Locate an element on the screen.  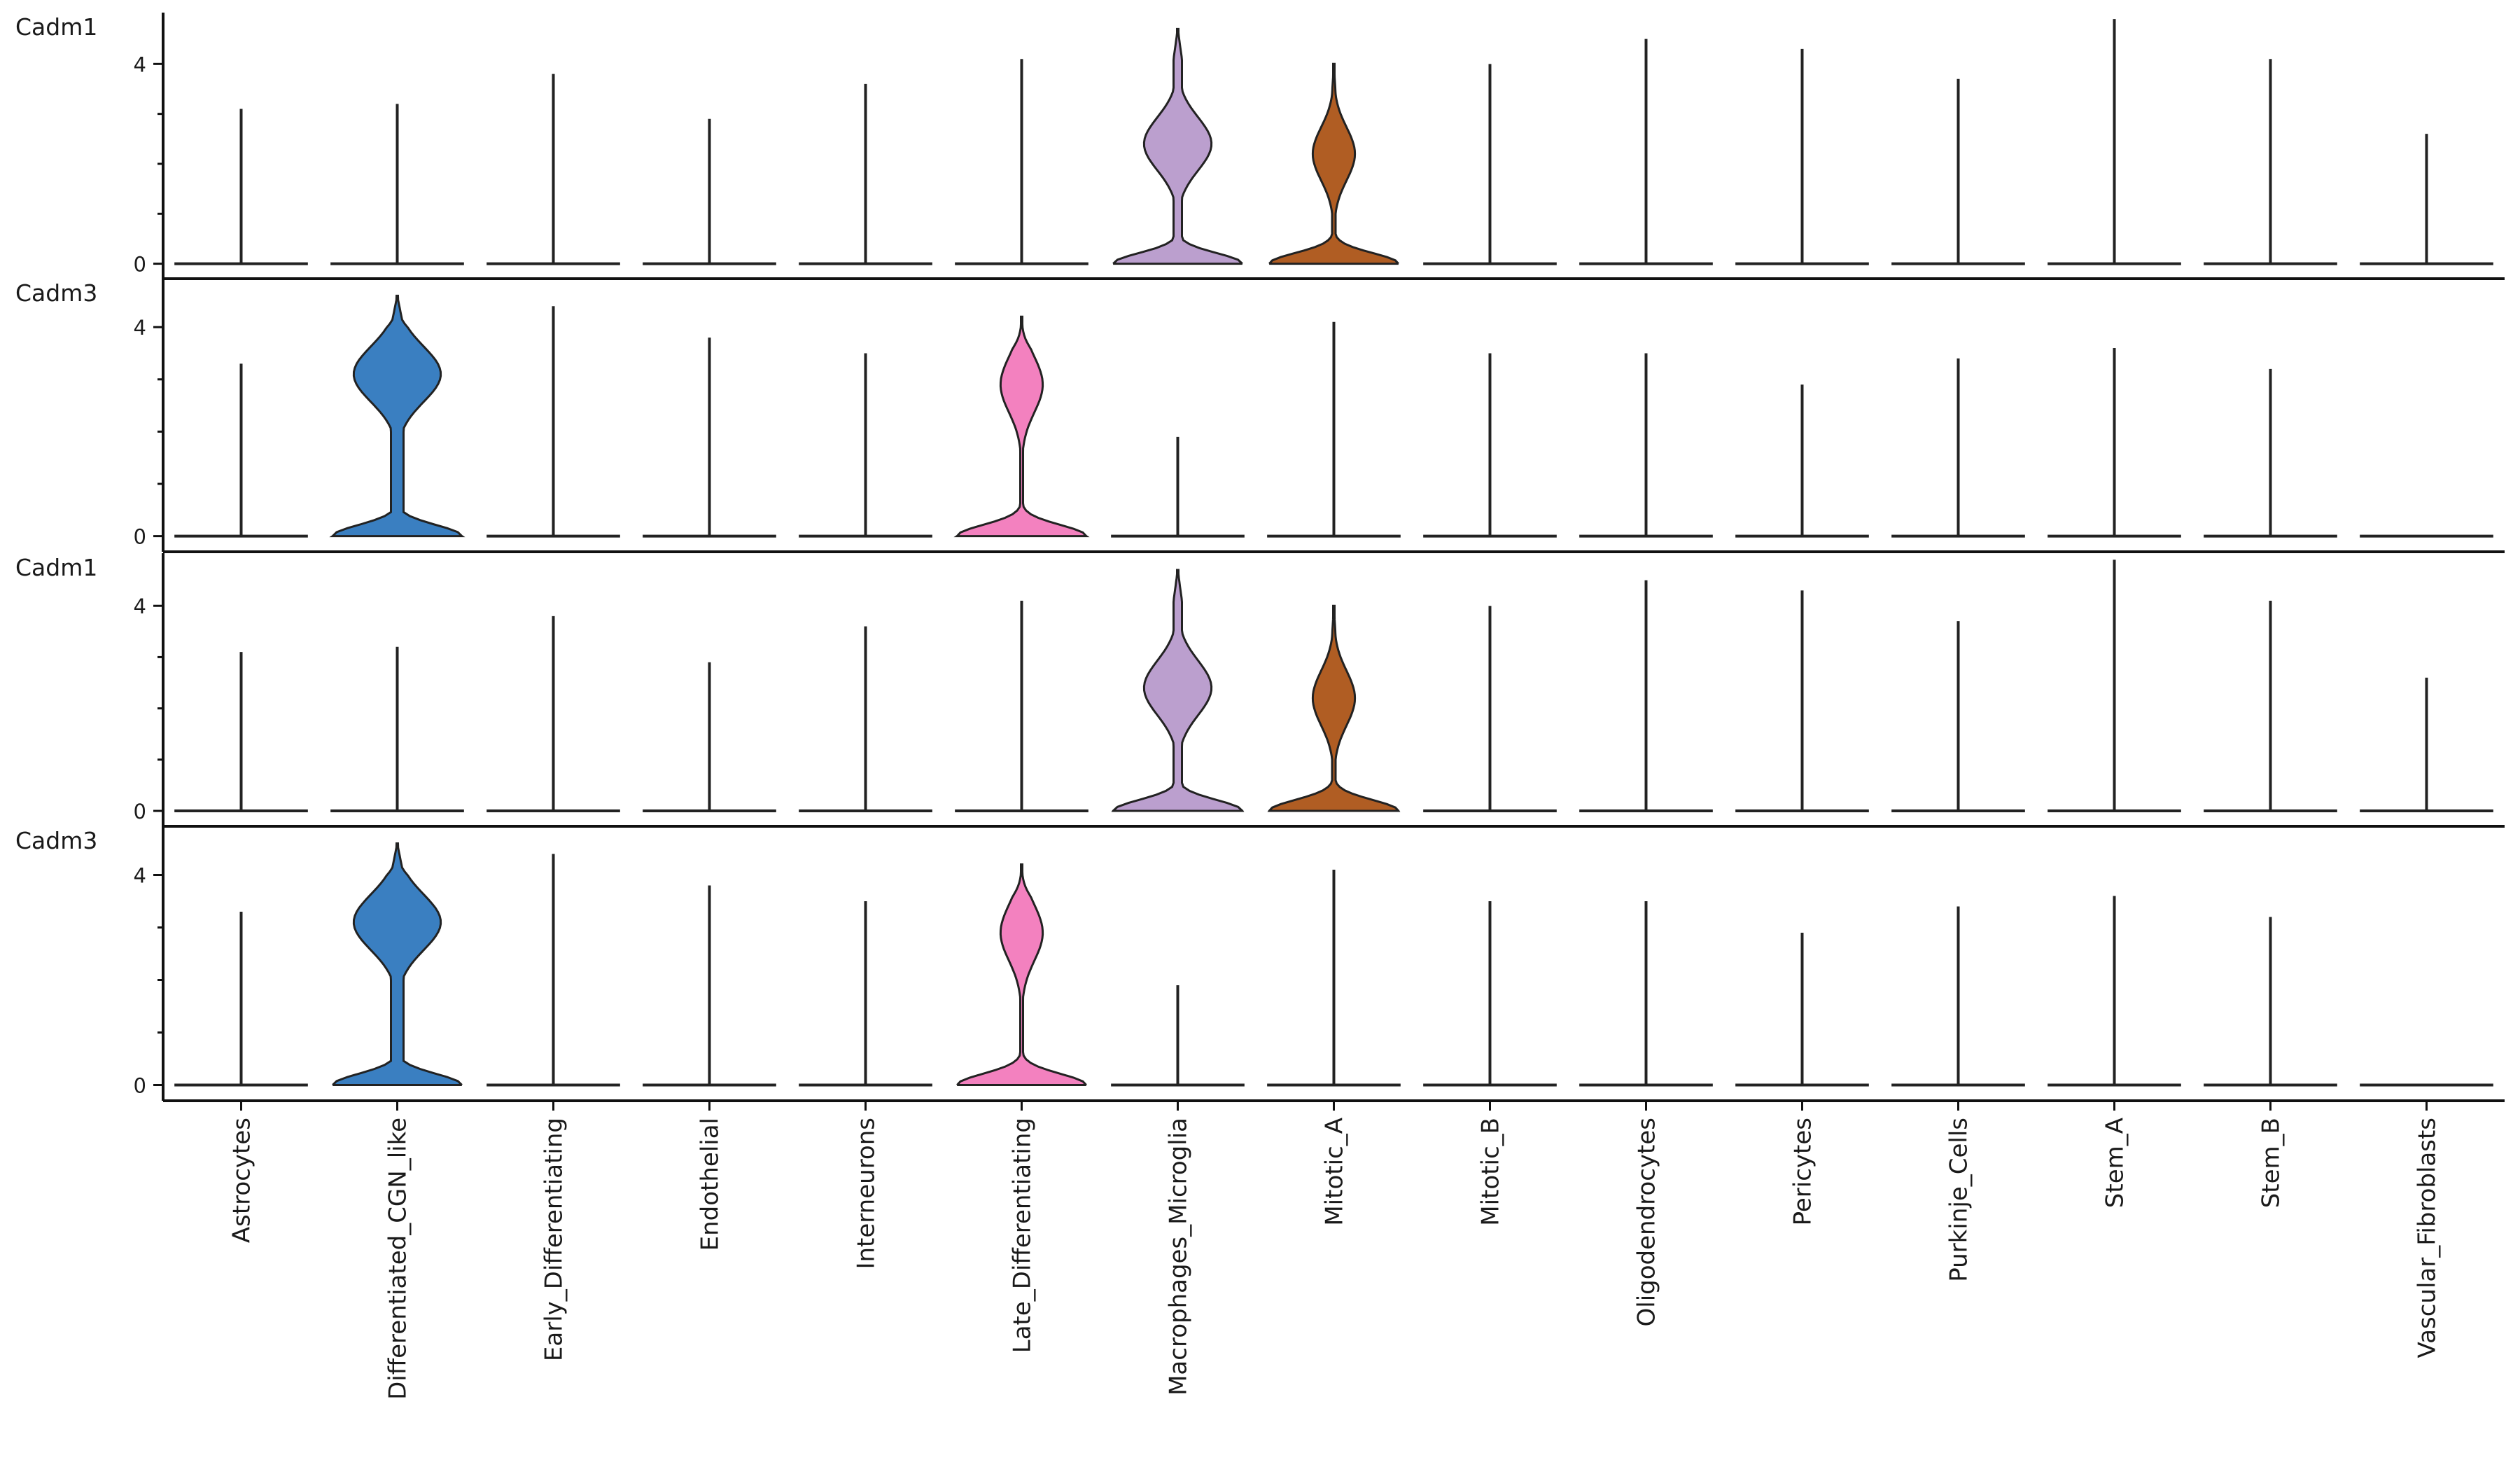
x-tick-label: Endothelial is located at coordinates (710, 1184).